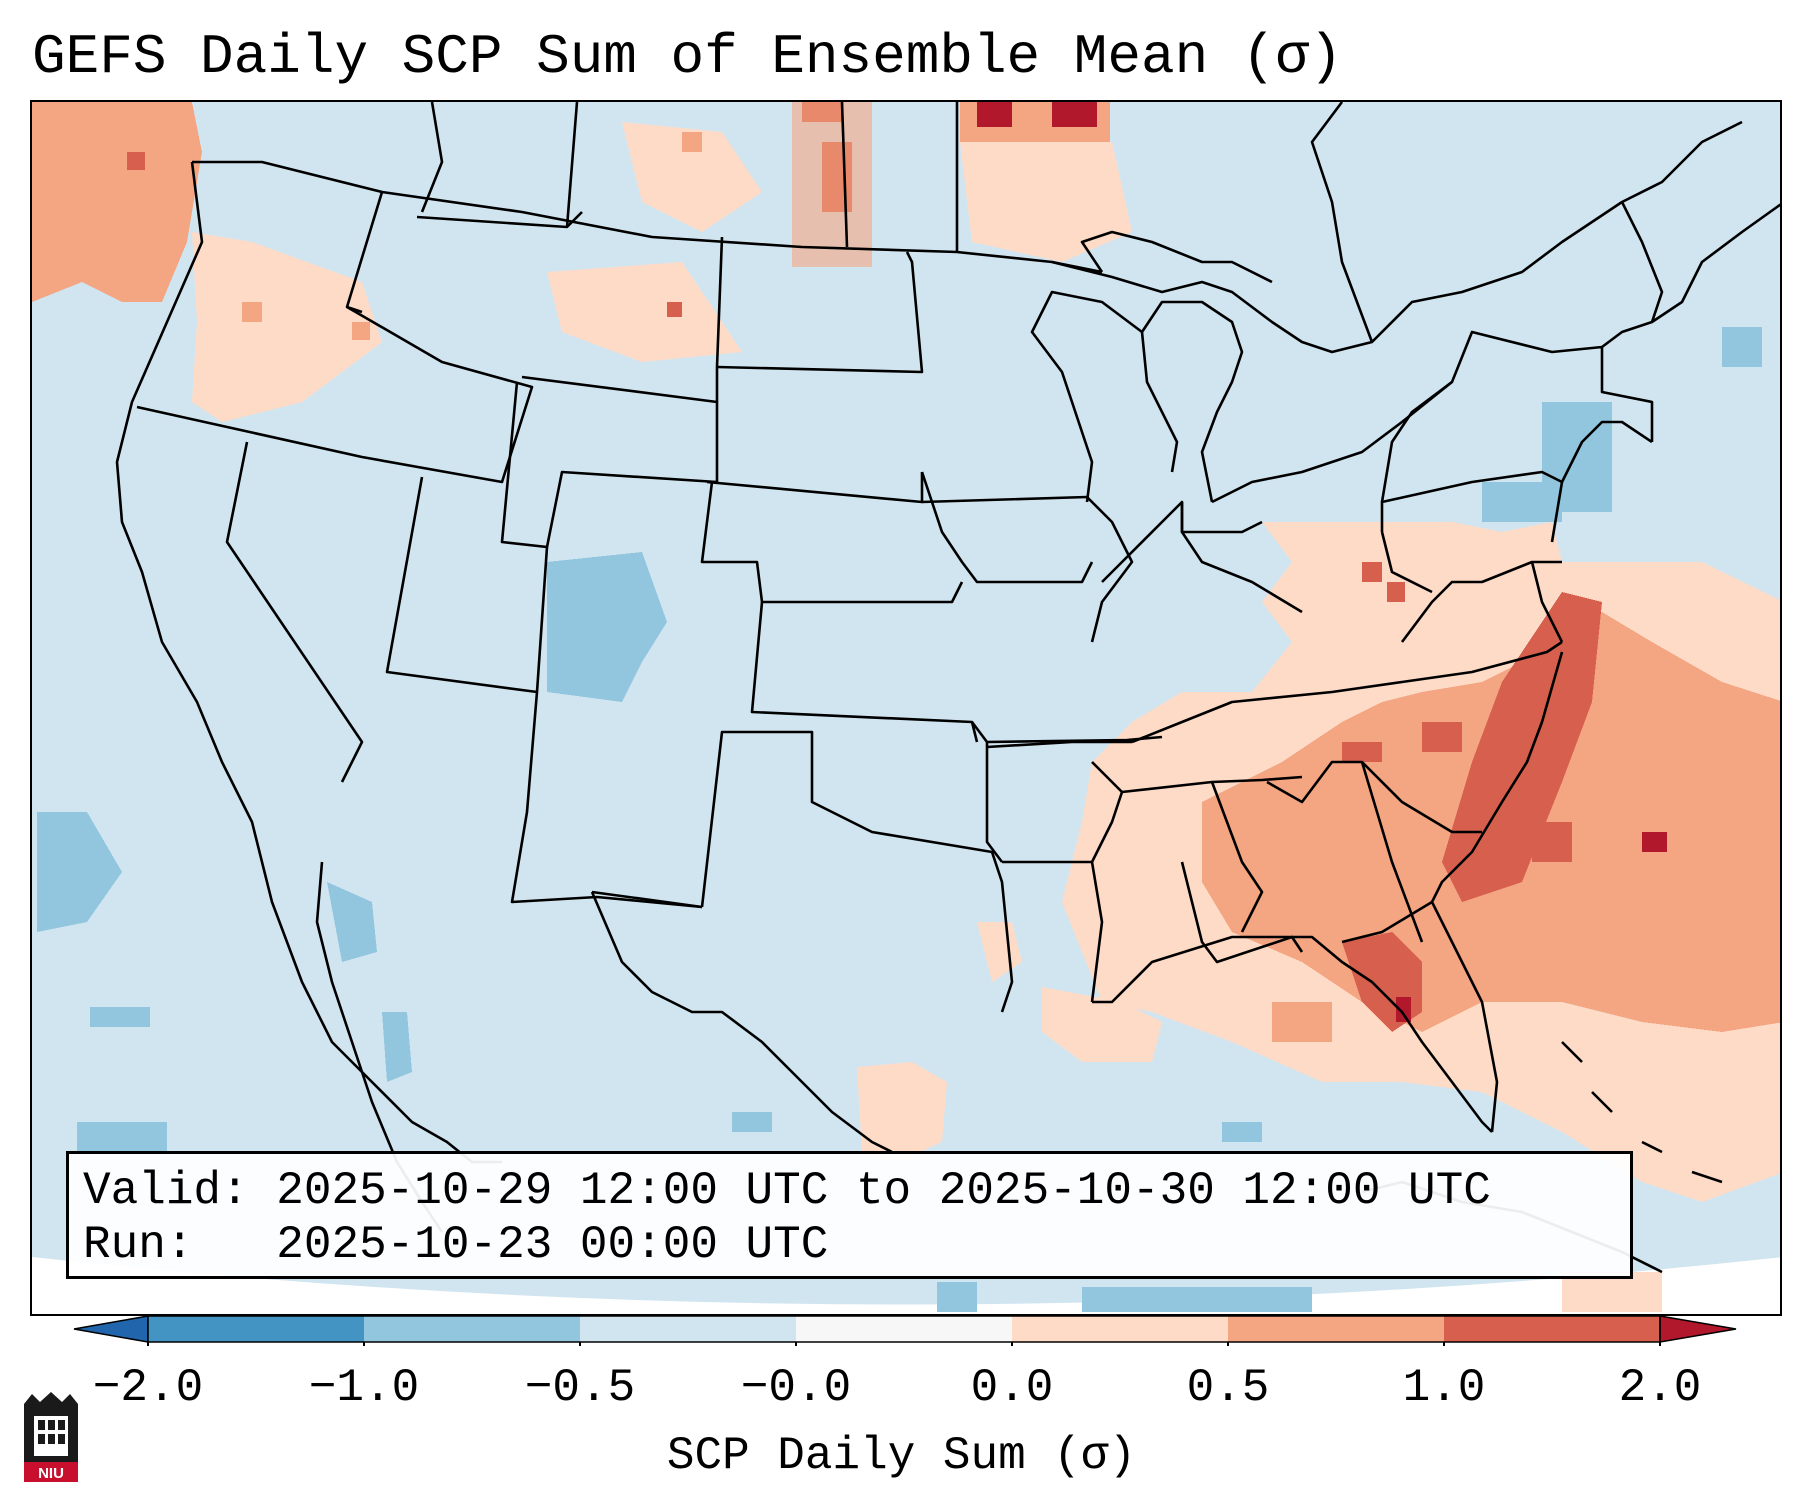 The width and height of the screenshot is (1803, 1506). Describe the element at coordinates (166, 1191) in the screenshot. I see `valid-label: Valid:` at that location.